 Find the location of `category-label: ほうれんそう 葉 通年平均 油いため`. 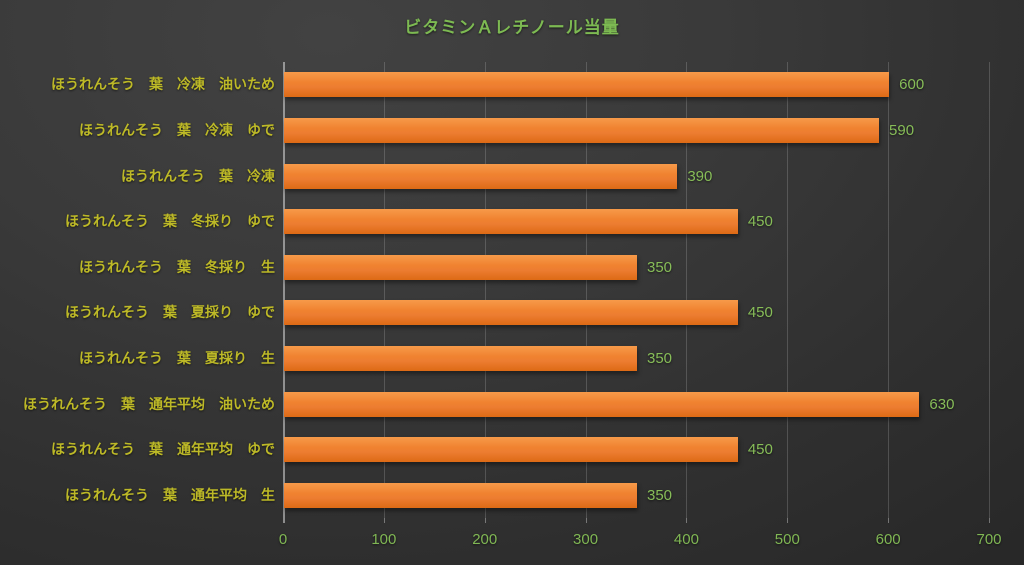

category-label: ほうれんそう 葉 通年平均 油いため is located at coordinates (149, 403).